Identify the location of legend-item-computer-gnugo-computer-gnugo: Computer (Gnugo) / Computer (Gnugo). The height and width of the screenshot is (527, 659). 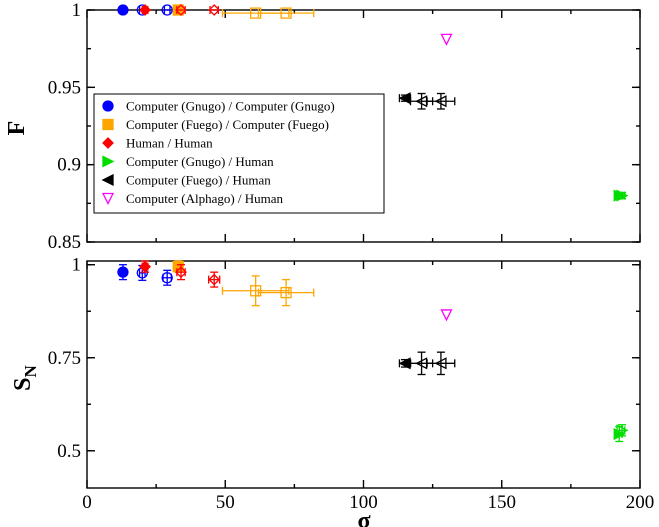
(219, 106).